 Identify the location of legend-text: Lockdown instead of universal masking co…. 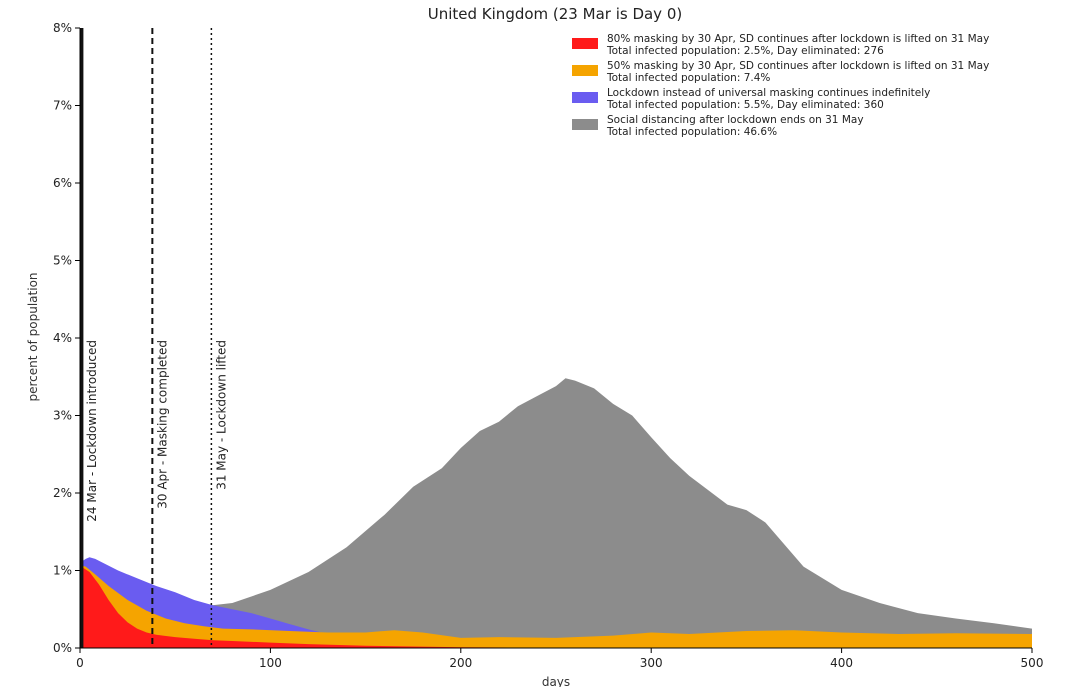
(769, 99).